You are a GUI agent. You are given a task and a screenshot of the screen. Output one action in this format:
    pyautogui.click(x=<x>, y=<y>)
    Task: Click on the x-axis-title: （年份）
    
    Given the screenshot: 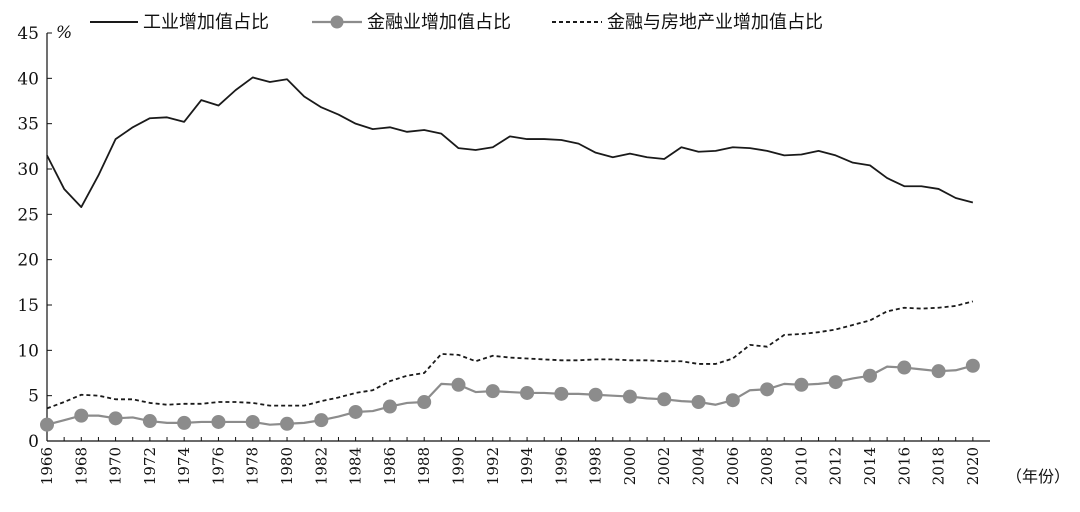 What is the action you would take?
    pyautogui.click(x=1038, y=476)
    